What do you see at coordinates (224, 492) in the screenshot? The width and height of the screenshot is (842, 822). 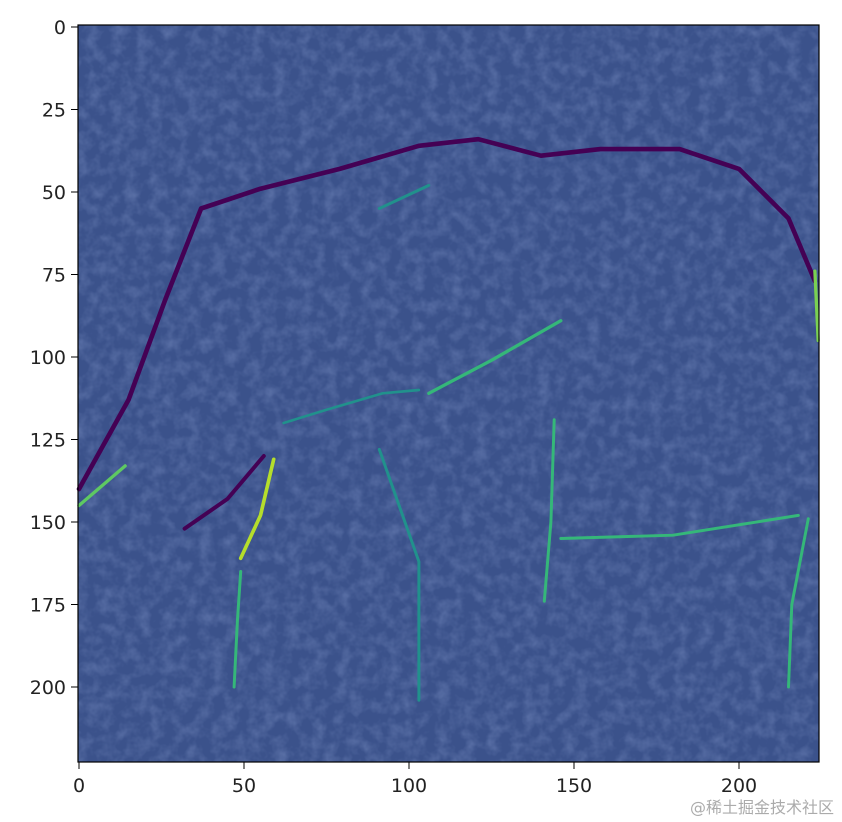 I see `dark-tusk-edge` at bounding box center [224, 492].